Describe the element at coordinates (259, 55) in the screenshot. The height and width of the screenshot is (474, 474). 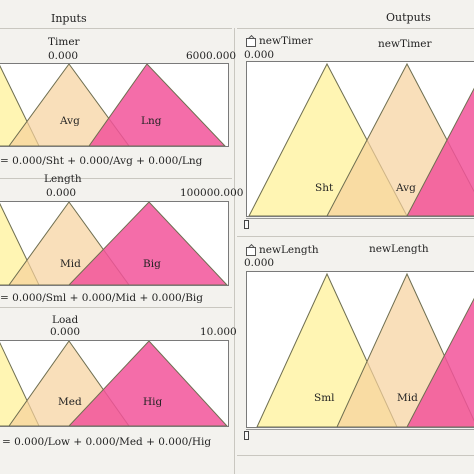
I see `newtimer-value: 0.000` at that location.